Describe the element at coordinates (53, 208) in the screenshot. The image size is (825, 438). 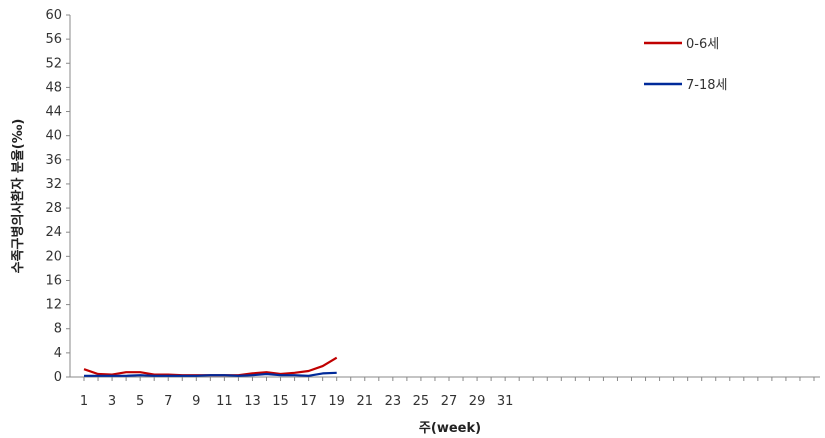
I see `y-tick-label: 28` at that location.